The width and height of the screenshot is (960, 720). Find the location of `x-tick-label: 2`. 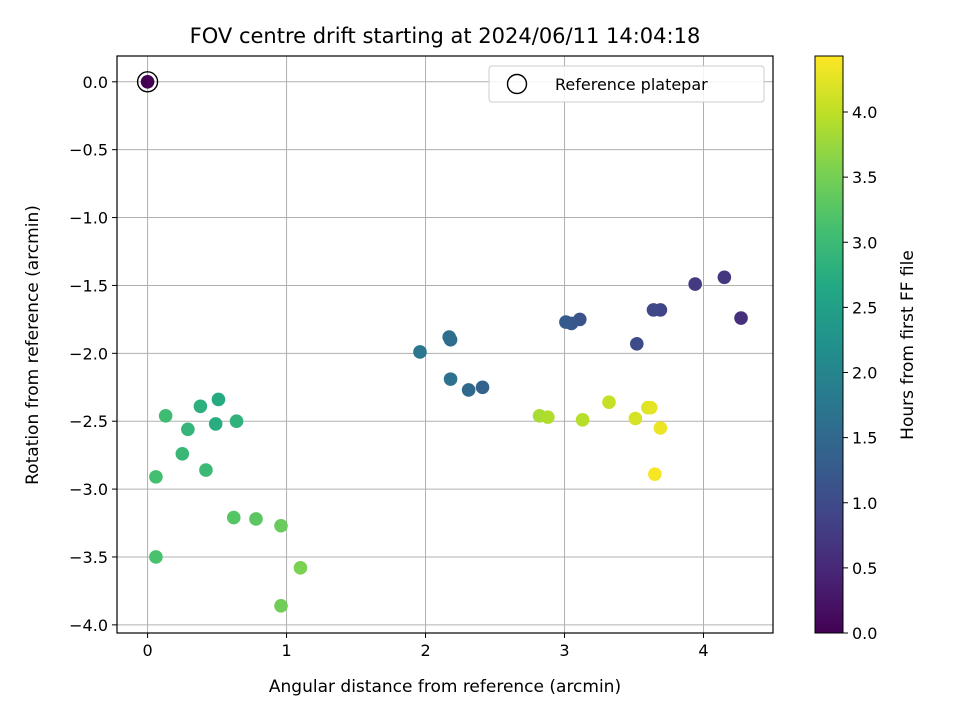

x-tick-label: 2 is located at coordinates (425, 650).